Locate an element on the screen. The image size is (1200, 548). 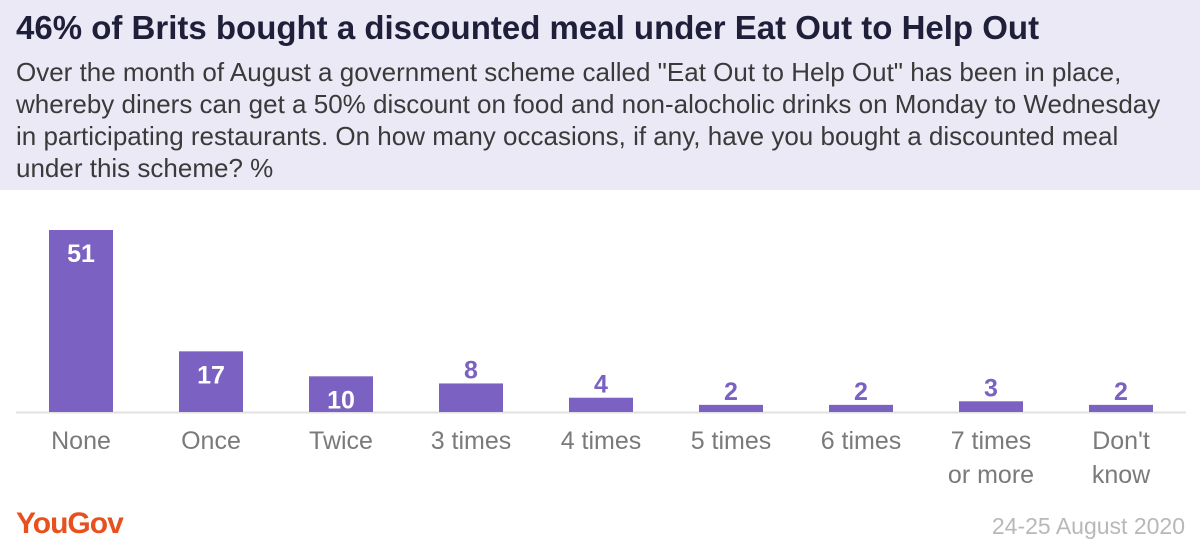
category-label: None is located at coordinates (81, 441).